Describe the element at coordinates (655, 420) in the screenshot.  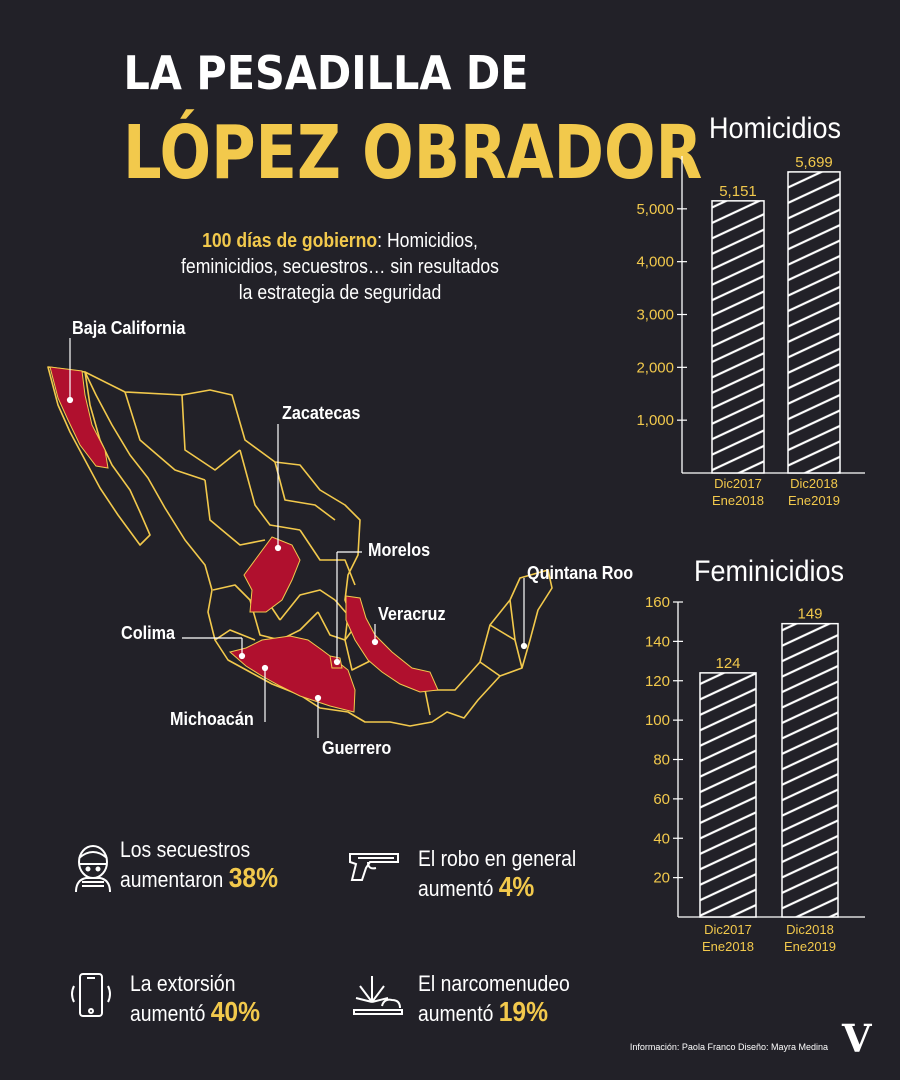
I see `y-tick-label: 1,000` at that location.